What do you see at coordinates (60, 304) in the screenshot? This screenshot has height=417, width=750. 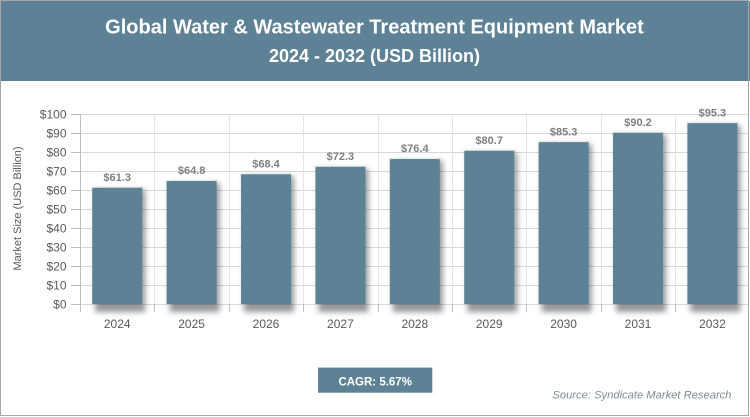 I see `svg-text: $0` at bounding box center [60, 304].